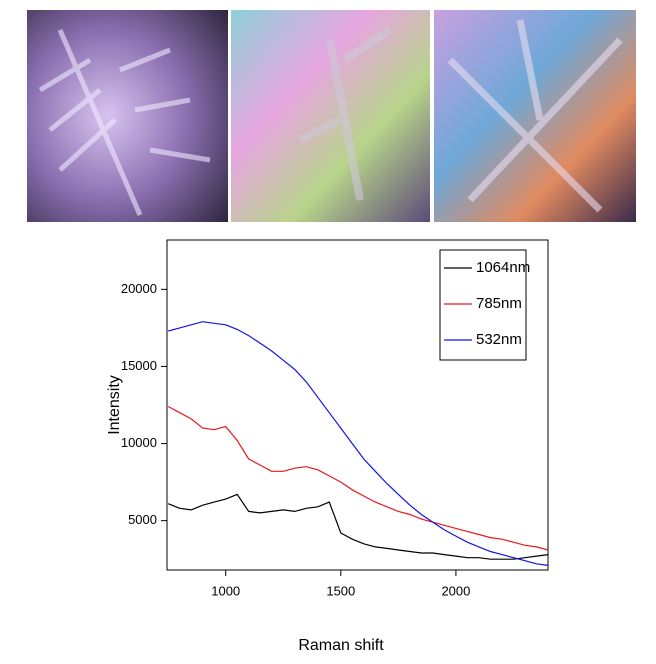  What do you see at coordinates (139, 442) in the screenshot?
I see `y-tick-label: 10000` at bounding box center [139, 442].